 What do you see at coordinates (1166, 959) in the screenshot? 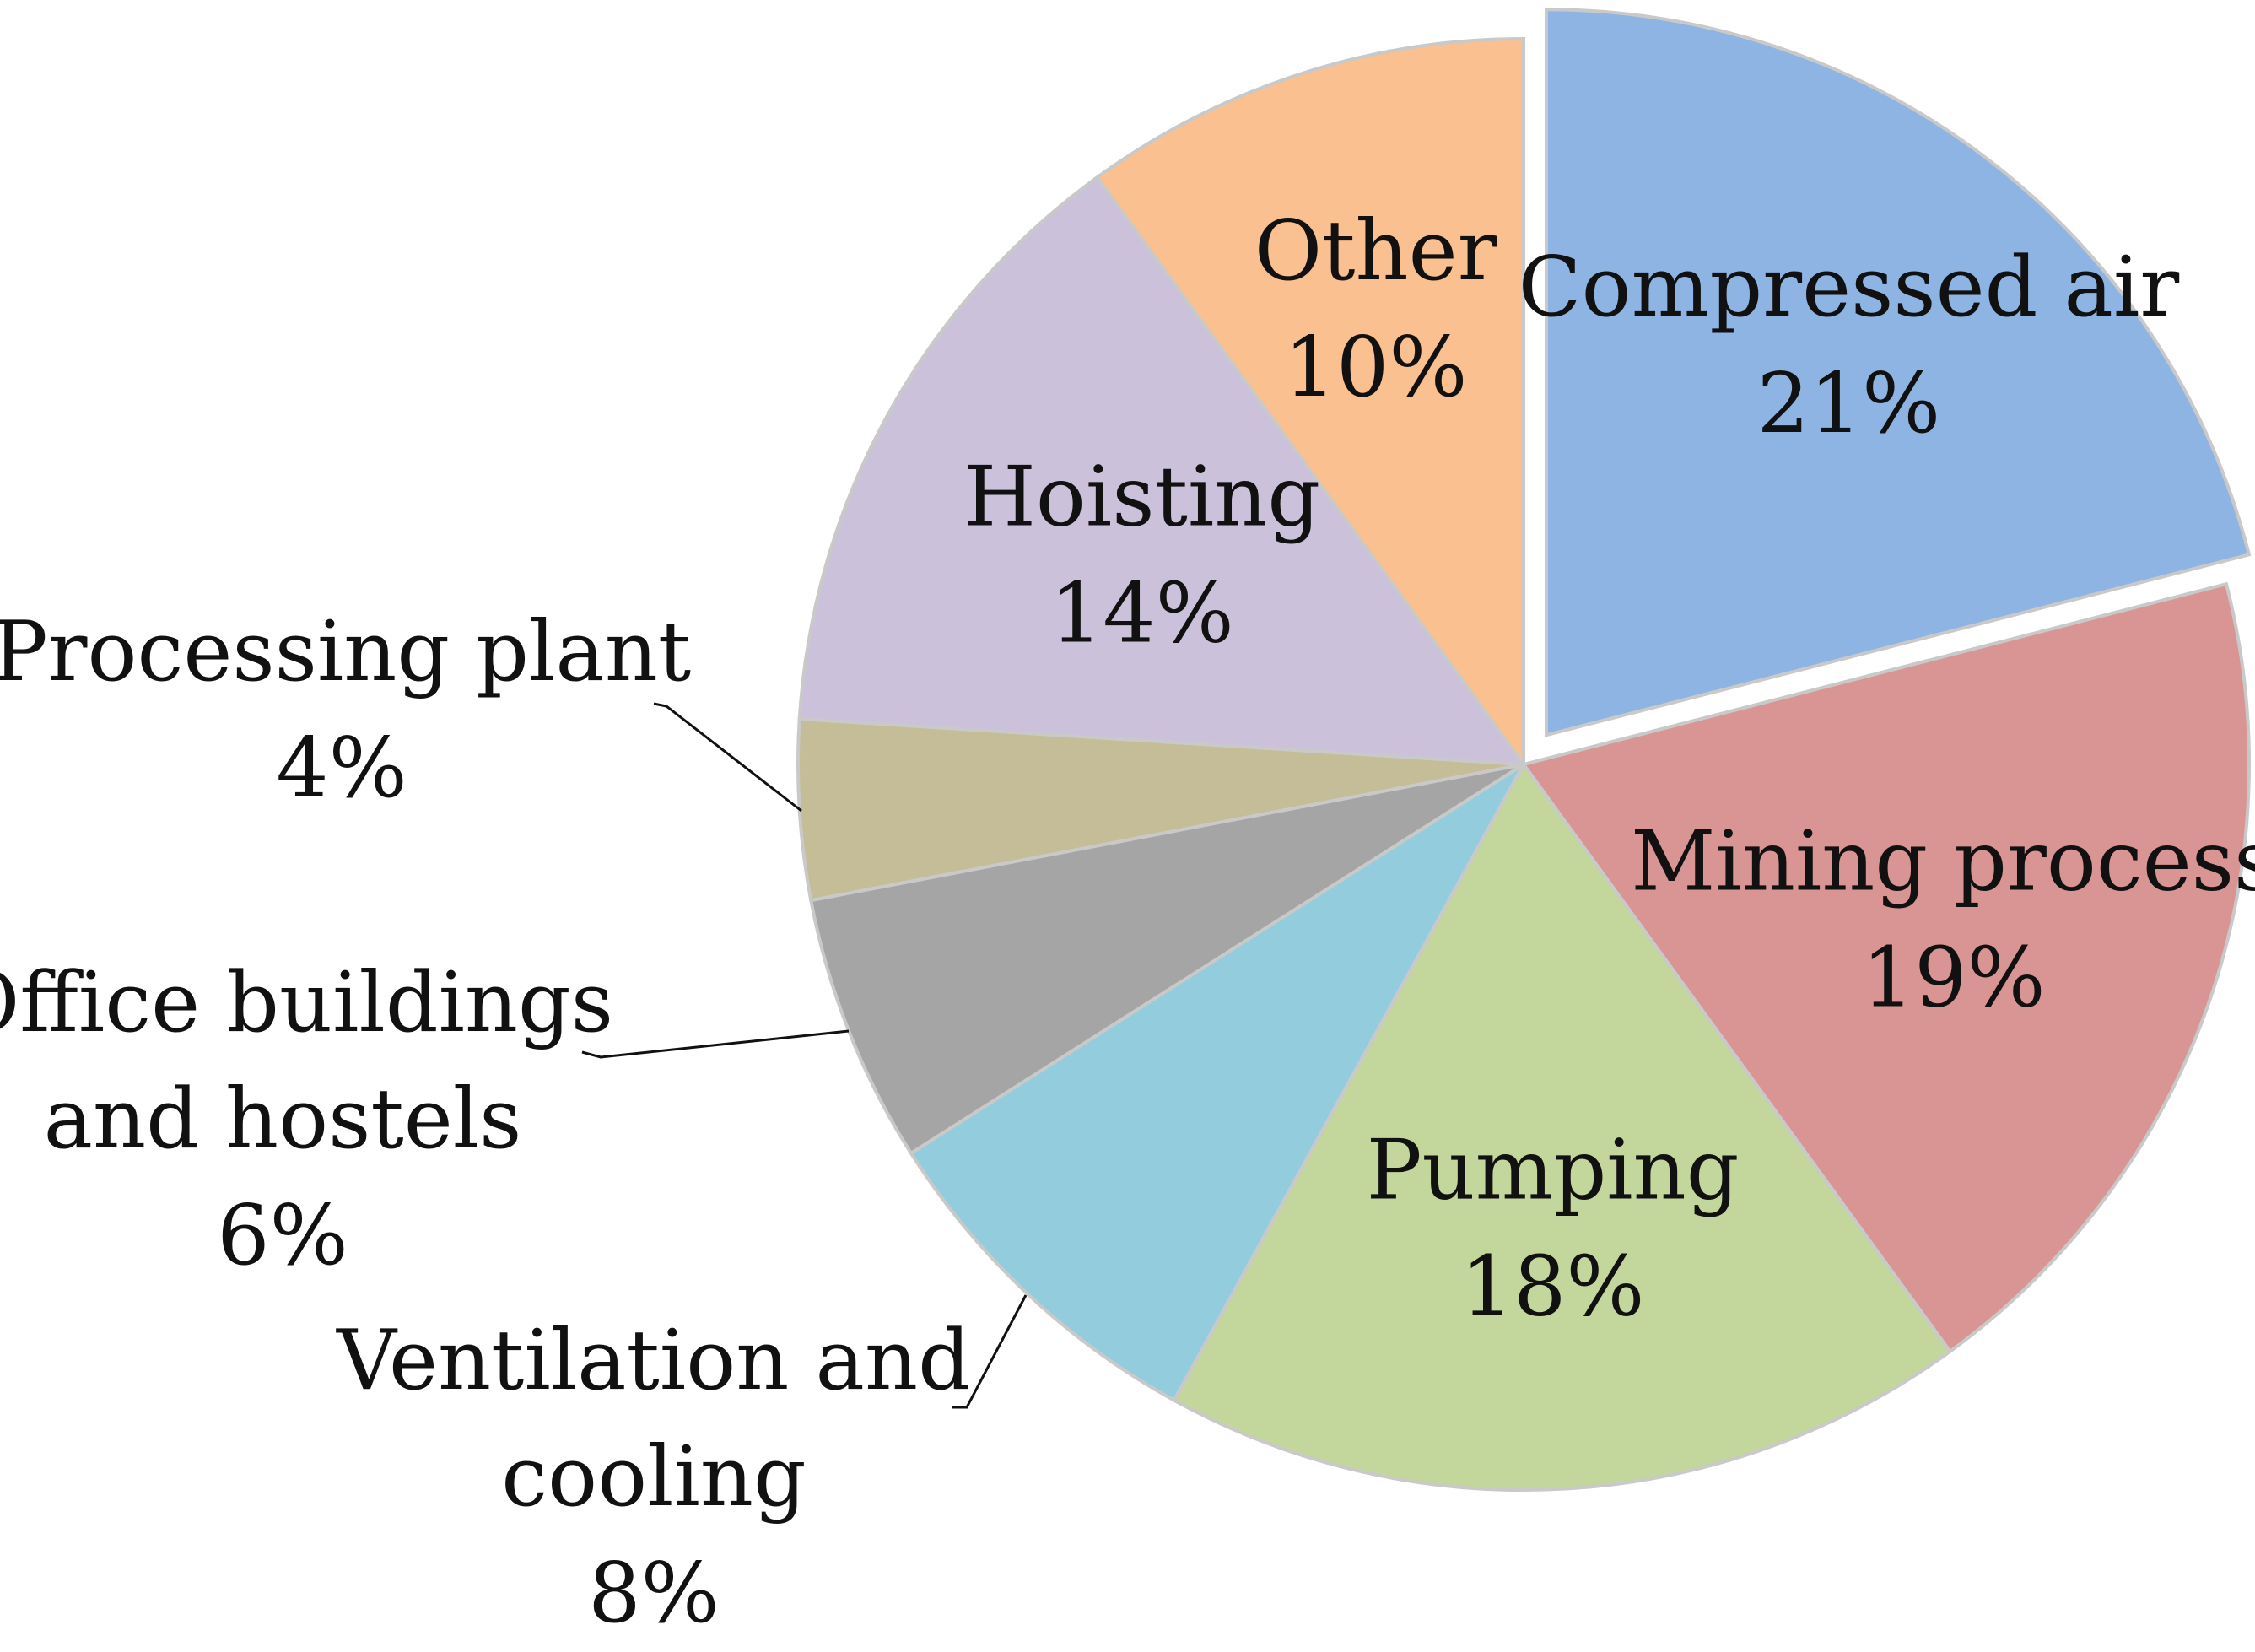
I see `pie-slice-office-buildings` at bounding box center [1166, 959].